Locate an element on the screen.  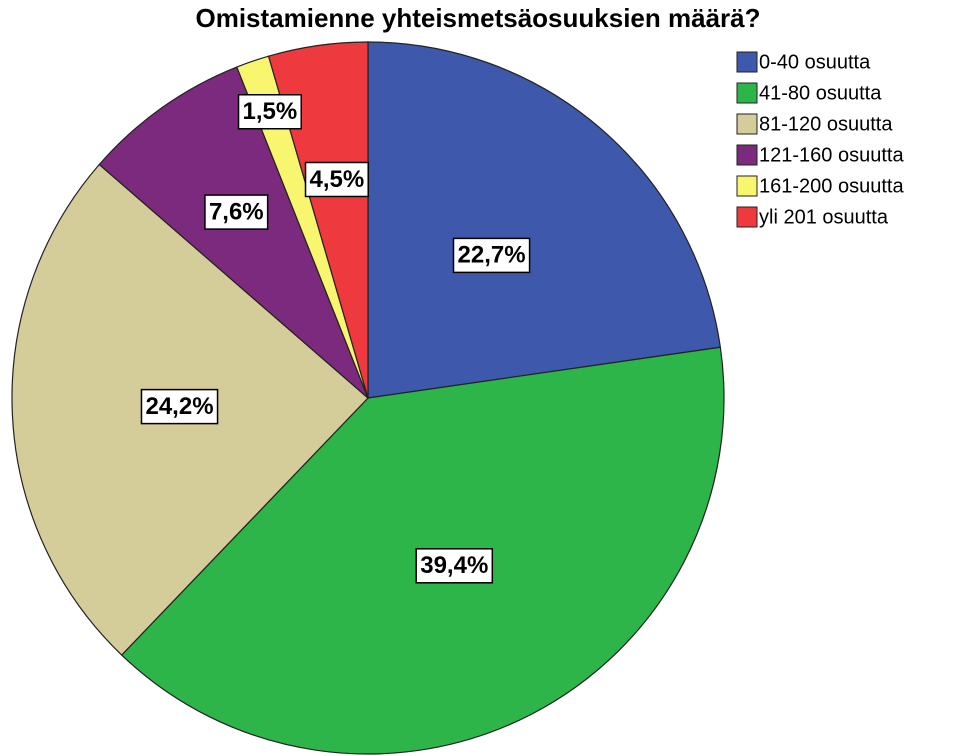
legend-label: 161-200 osuutta is located at coordinates (831, 186).